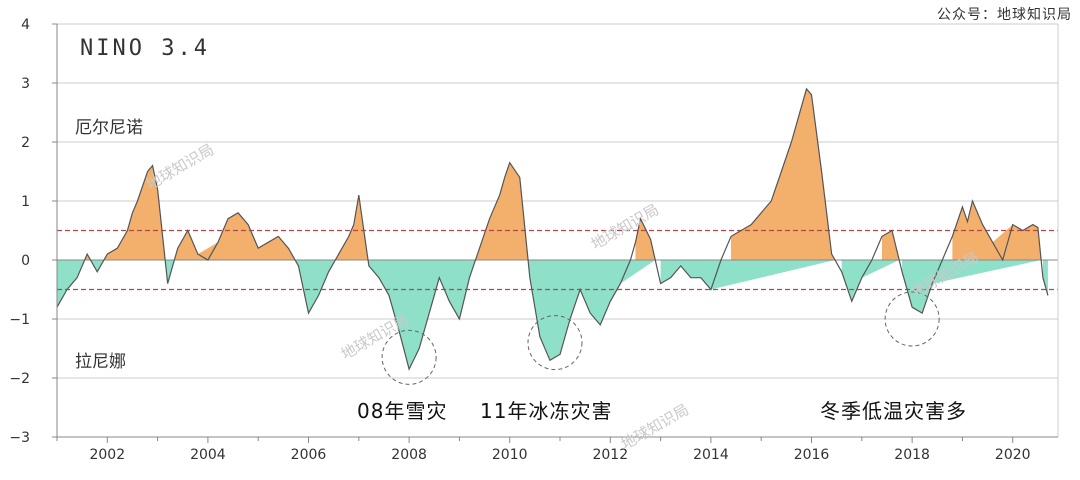  What do you see at coordinates (409, 455) in the screenshot?
I see `x-tick-label: 2008` at bounding box center [409, 455].